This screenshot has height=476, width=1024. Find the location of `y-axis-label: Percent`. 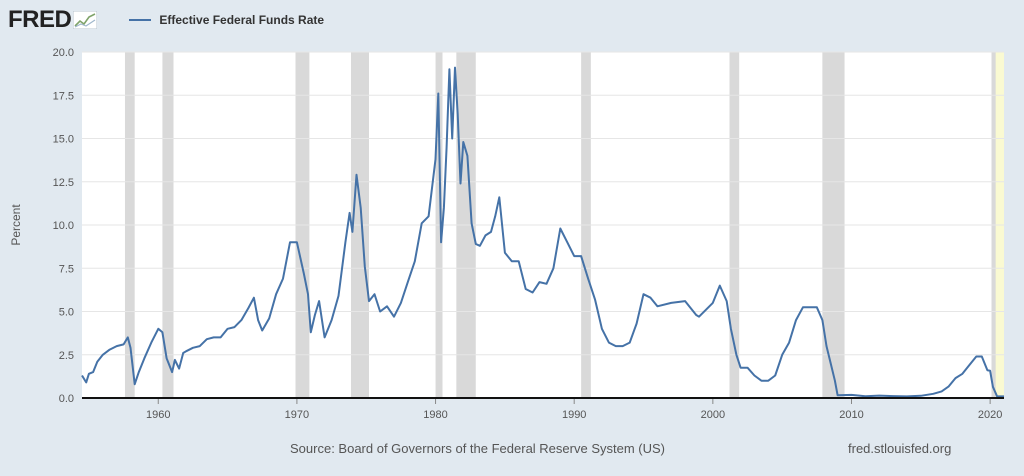

y-axis-label: Percent is located at coordinates (16, 225).